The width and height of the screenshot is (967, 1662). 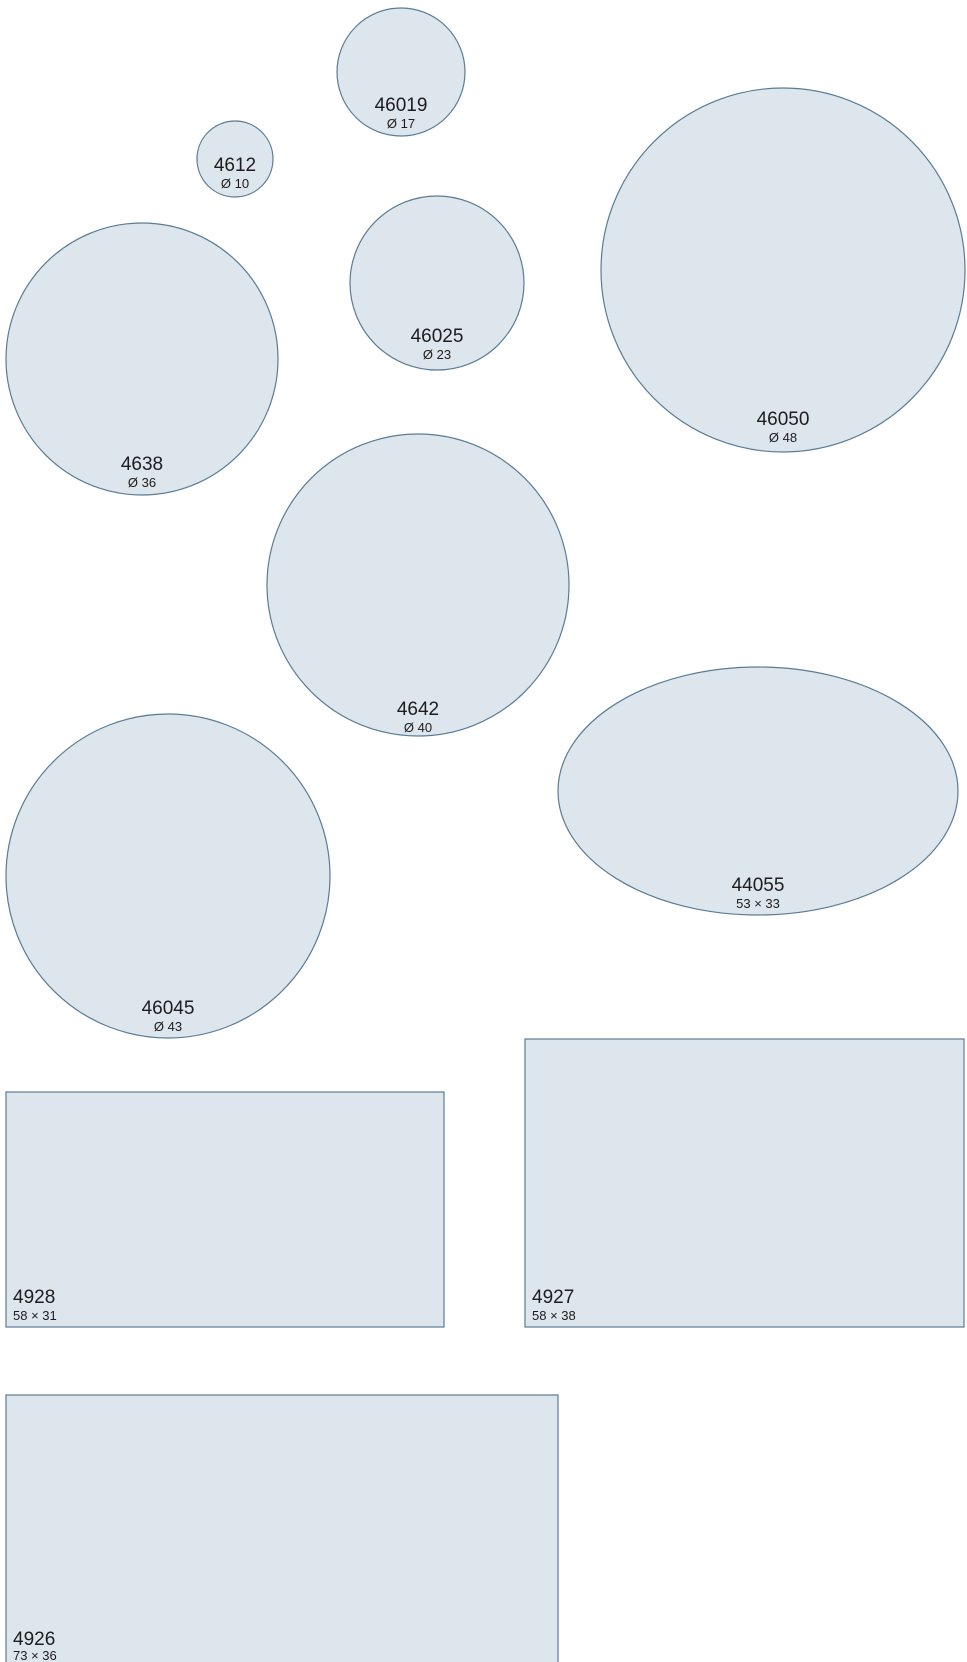 I want to click on table-46045: 46045 Ø 43, so click(x=168, y=876).